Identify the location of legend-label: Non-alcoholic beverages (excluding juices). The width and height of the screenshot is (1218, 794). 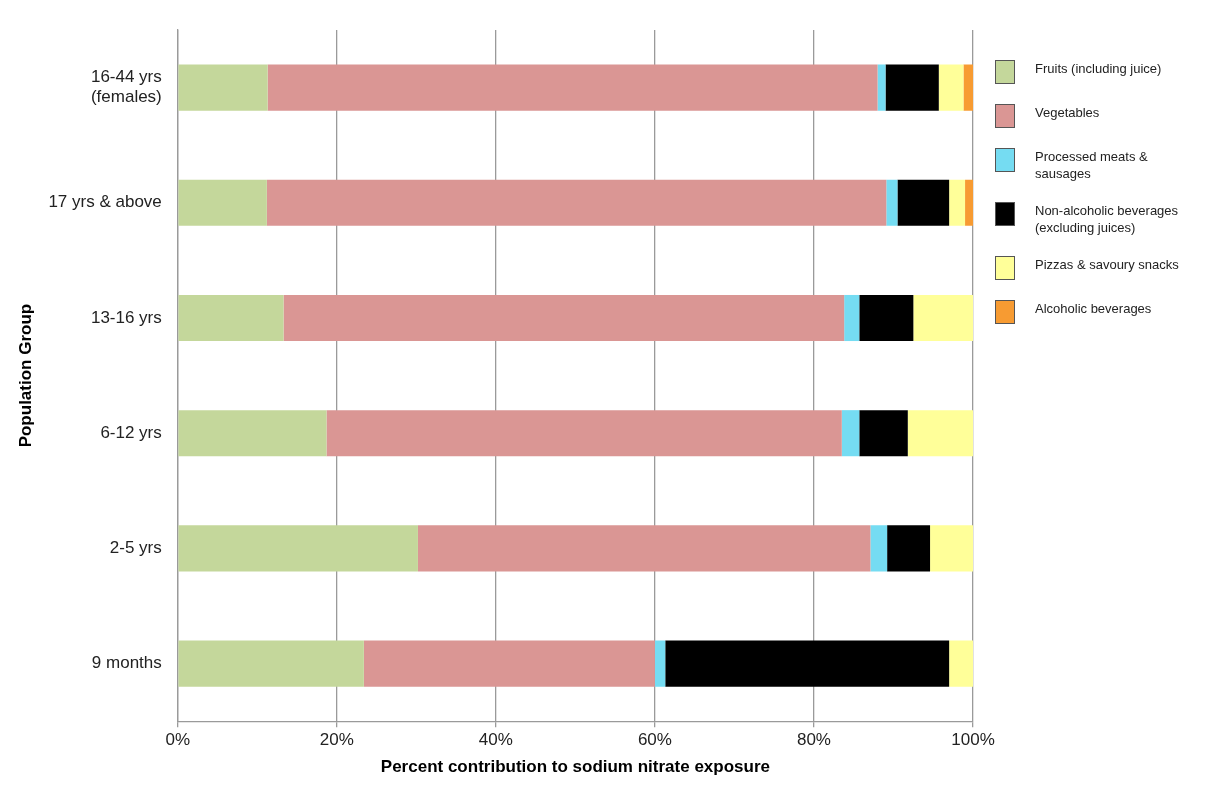
(1107, 219).